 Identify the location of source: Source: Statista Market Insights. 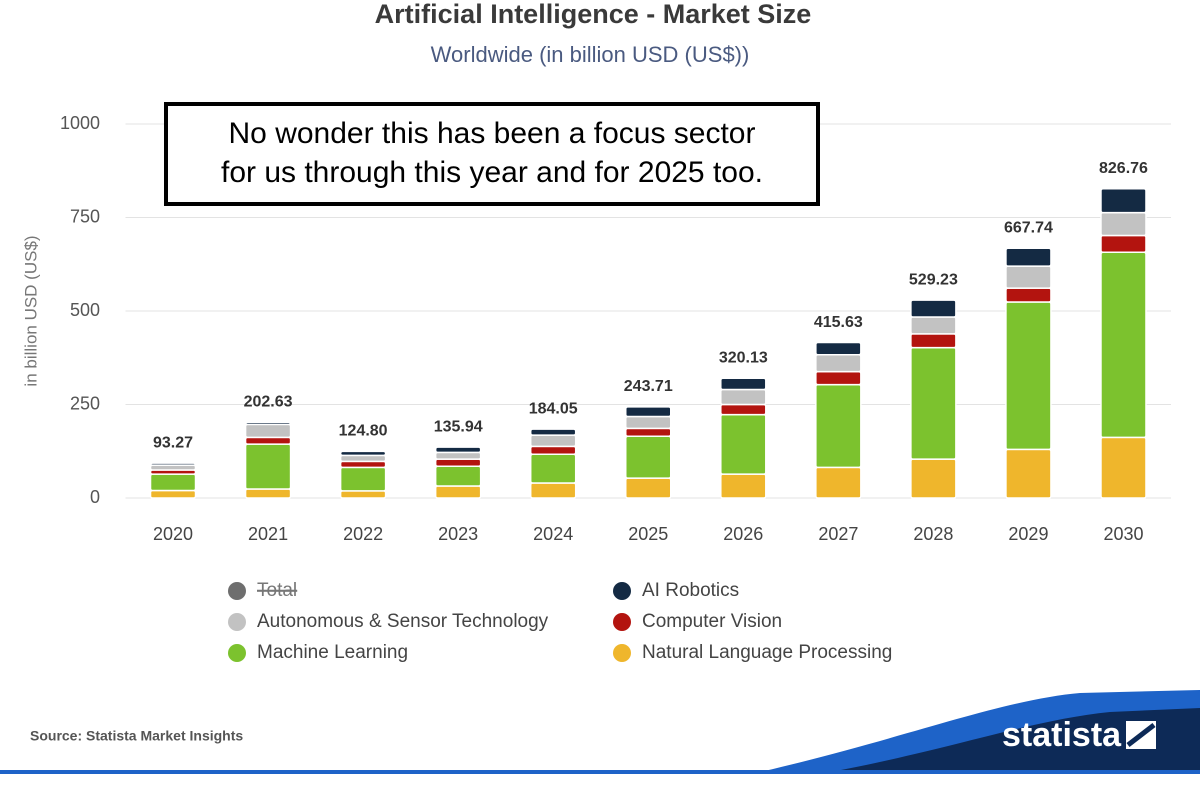
(136, 736).